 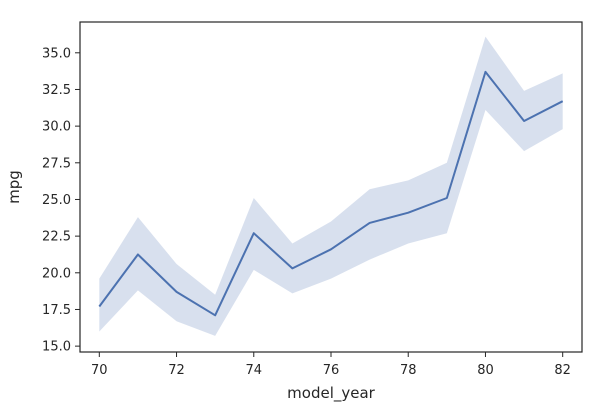 What do you see at coordinates (56, 90) in the screenshot?
I see `y-tick-label: 32.5` at bounding box center [56, 90].